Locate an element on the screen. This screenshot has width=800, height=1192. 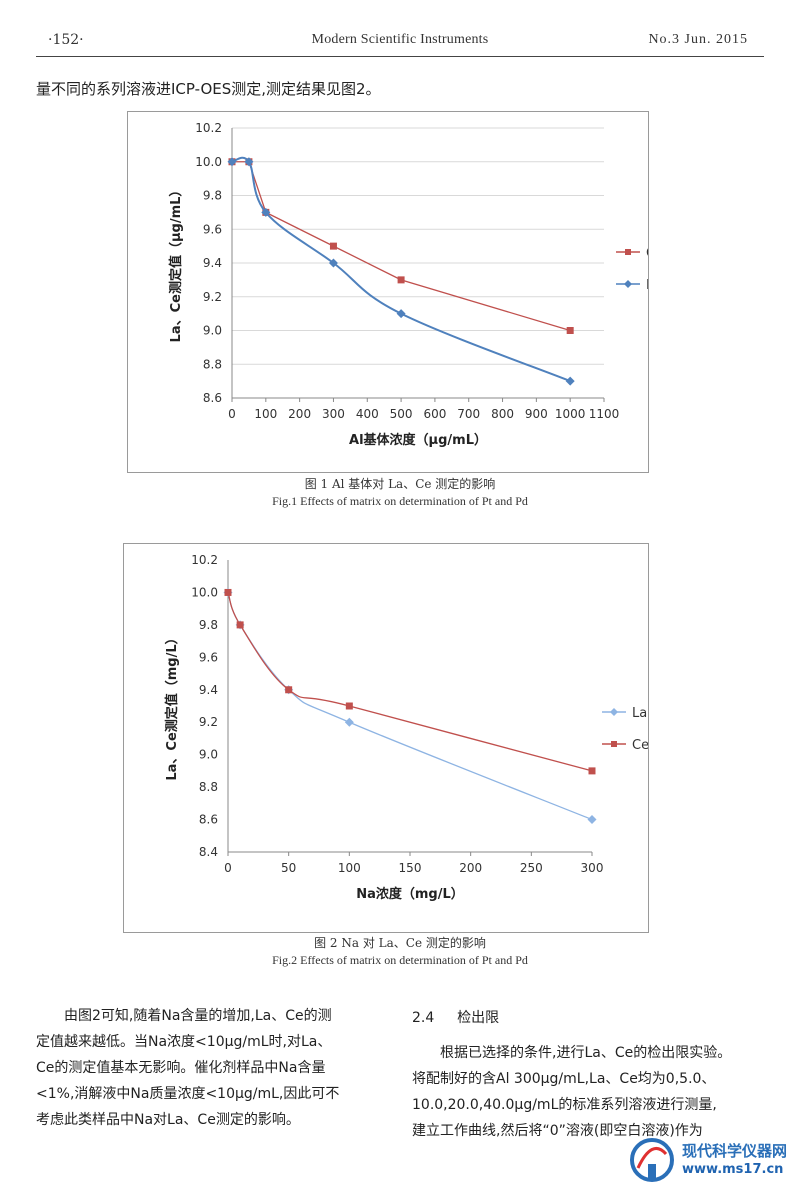
x-tick-label: 600 is located at coordinates (434, 414).